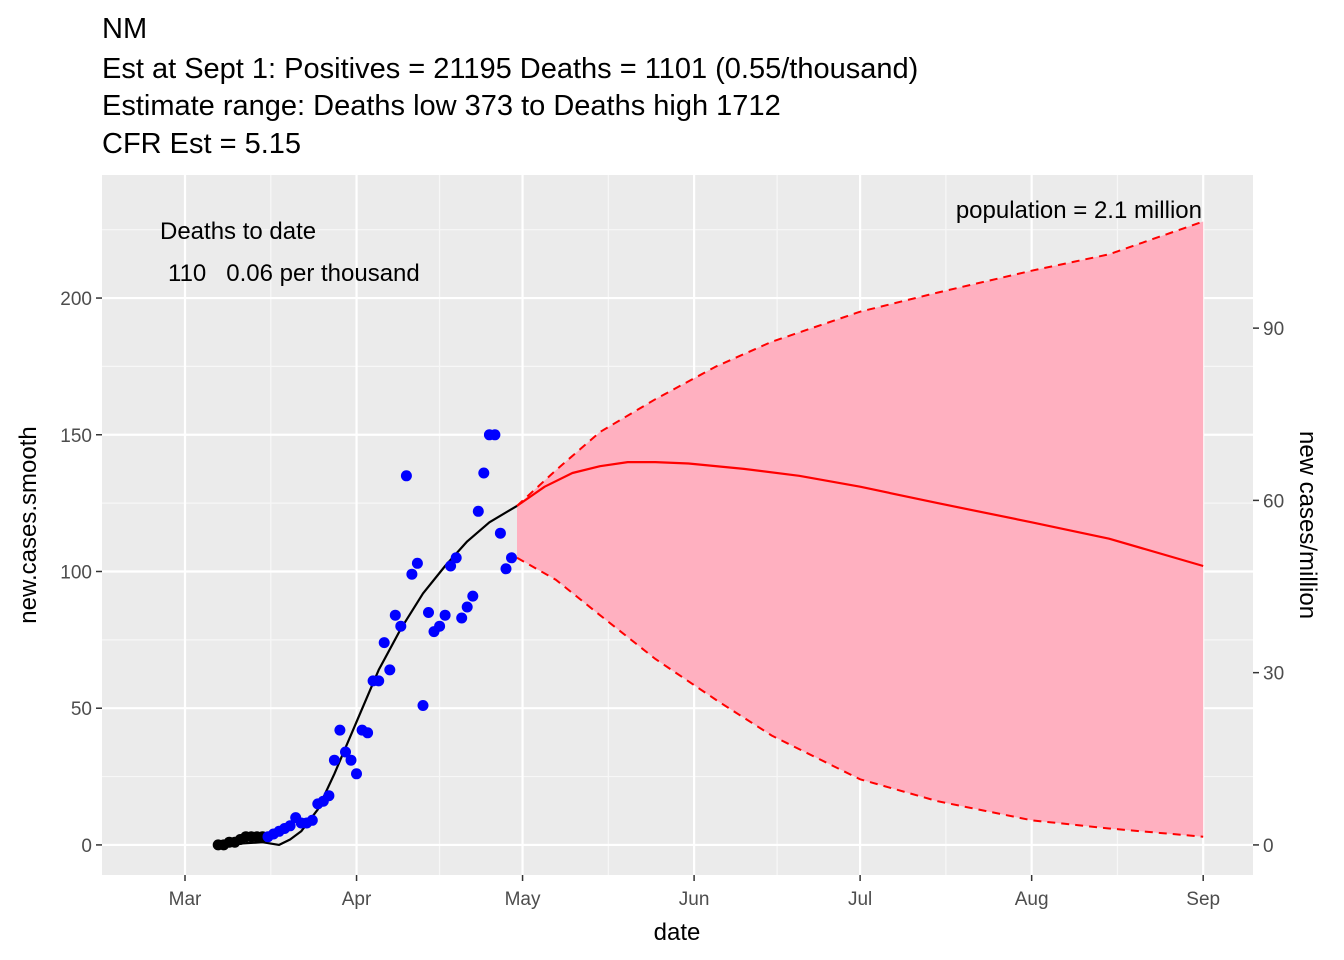 This screenshot has height=960, width=1344. What do you see at coordinates (294, 273) in the screenshot?
I see `deaths-value: 110 0.06 per thousand` at bounding box center [294, 273].